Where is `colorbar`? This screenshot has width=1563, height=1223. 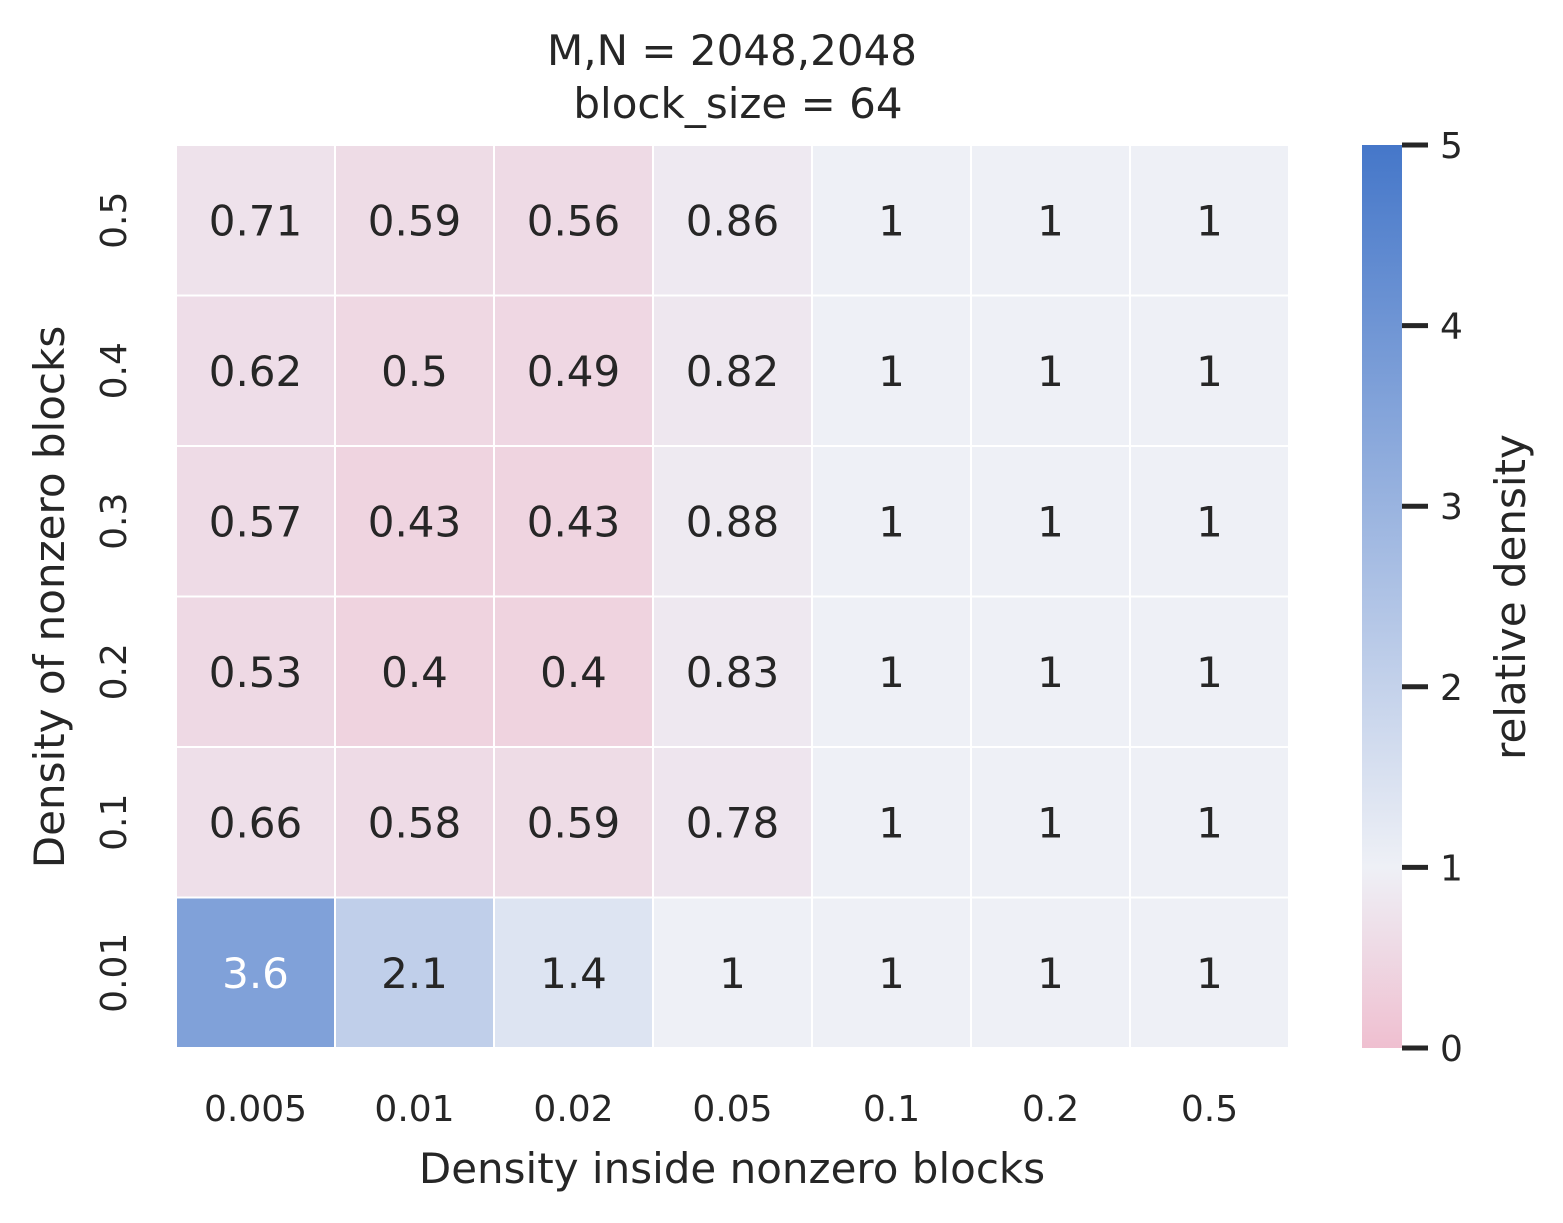
colorbar is located at coordinates (1382, 596).